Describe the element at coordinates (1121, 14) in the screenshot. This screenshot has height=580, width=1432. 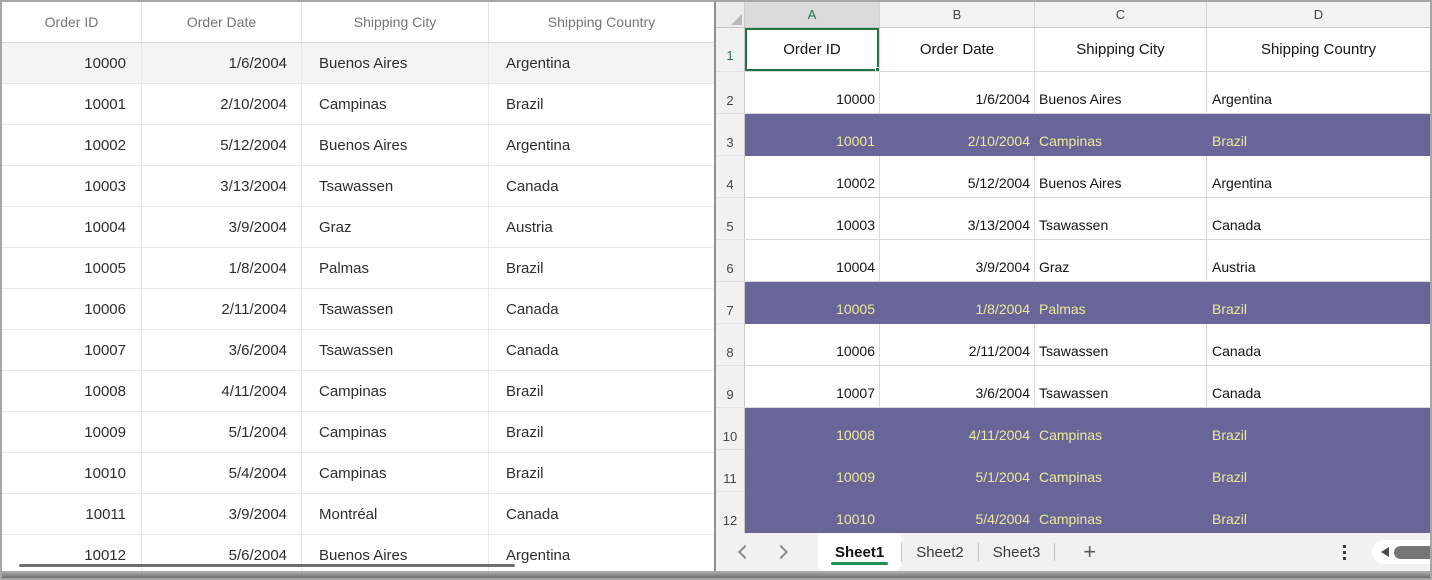
I see `column-header-c: C` at that location.